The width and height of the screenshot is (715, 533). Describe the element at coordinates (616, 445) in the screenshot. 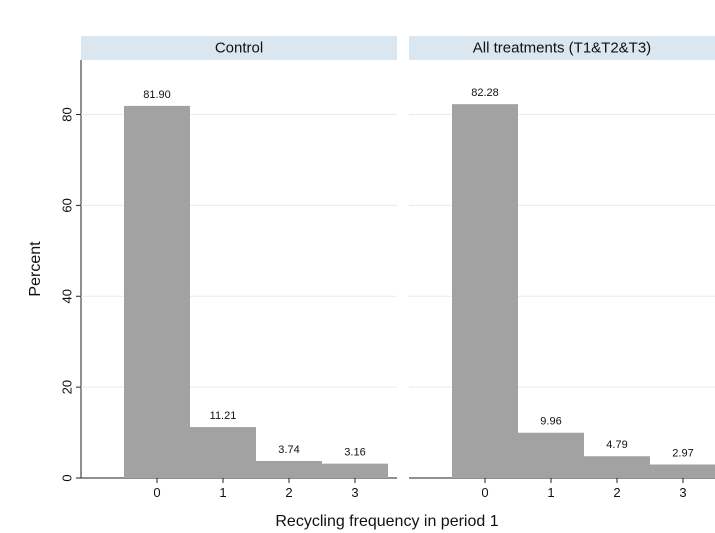

I see `bar-value-label: 4.79` at that location.